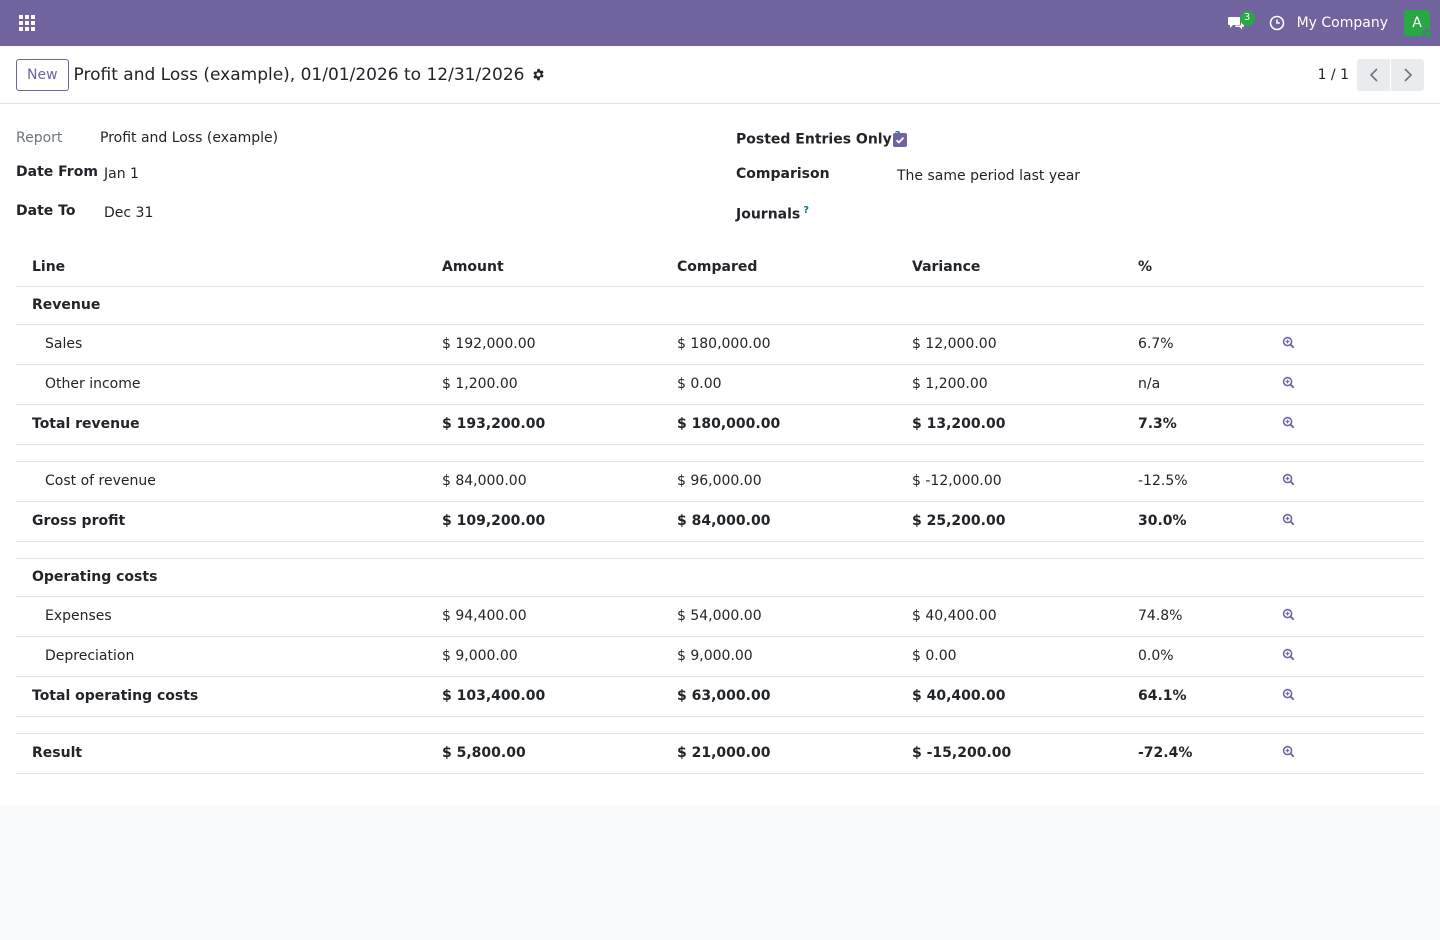  Describe the element at coordinates (778, 481) in the screenshot. I see `compared-cell: $ 96,000.00` at that location.